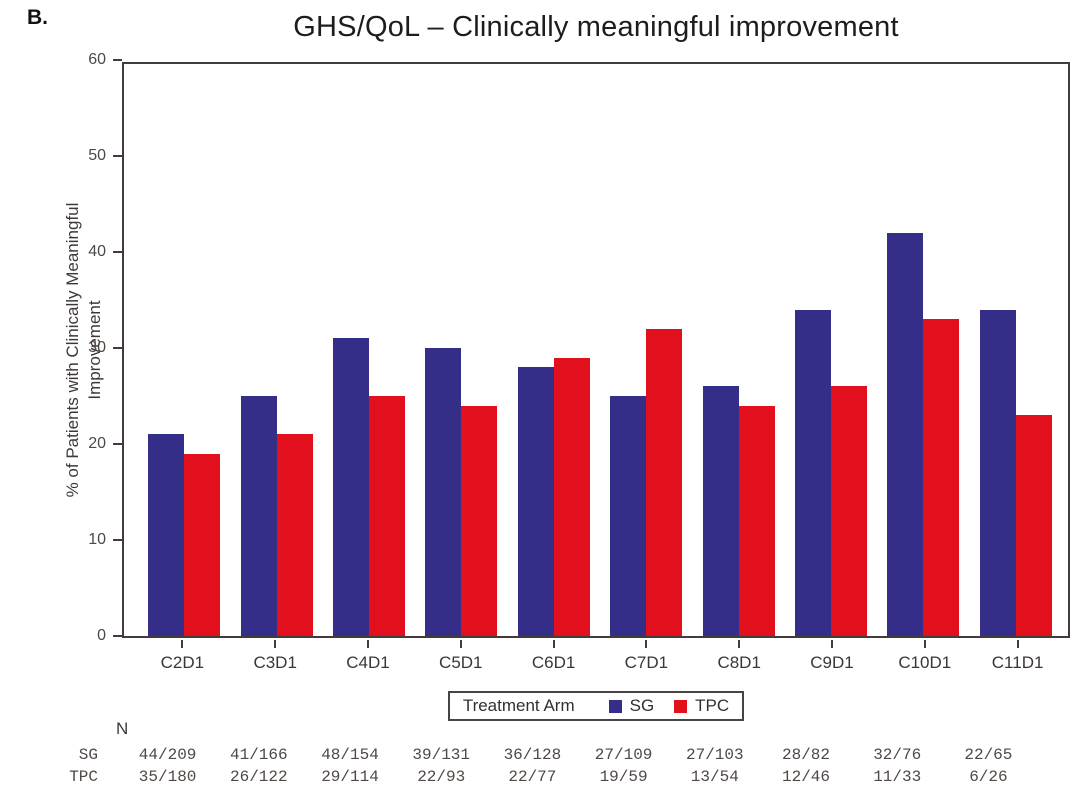 The height and width of the screenshot is (808, 1080). Describe the element at coordinates (88, 755) in the screenshot. I see `n-row-label: SG` at that location.